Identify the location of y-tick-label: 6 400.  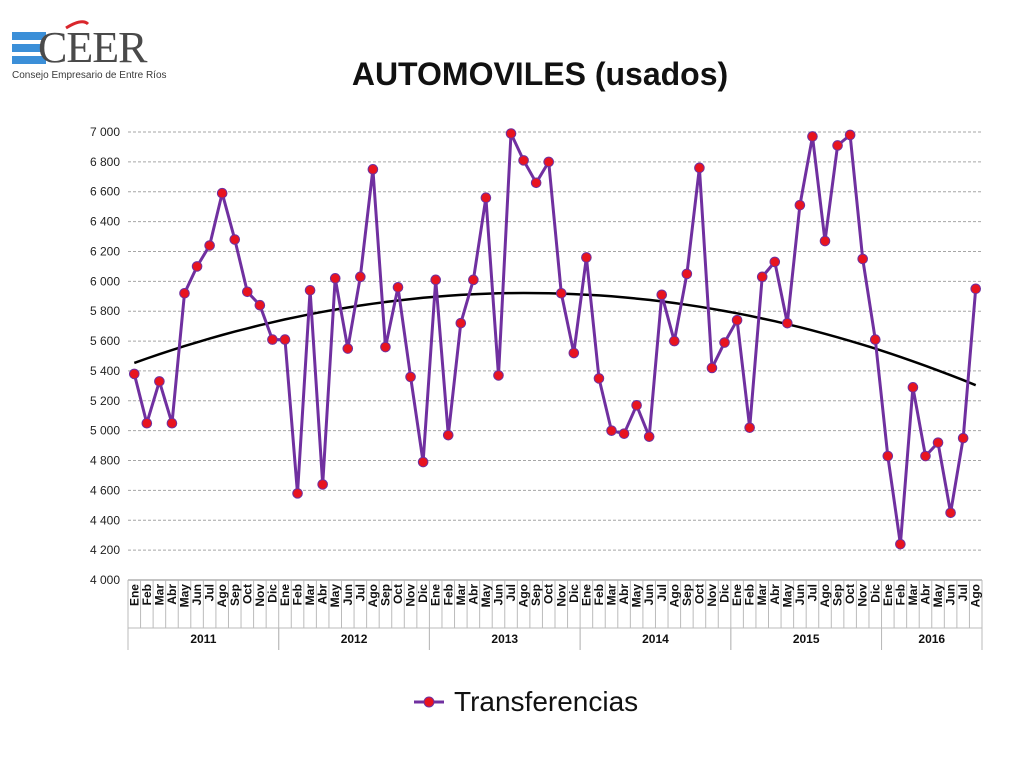
(105, 222).